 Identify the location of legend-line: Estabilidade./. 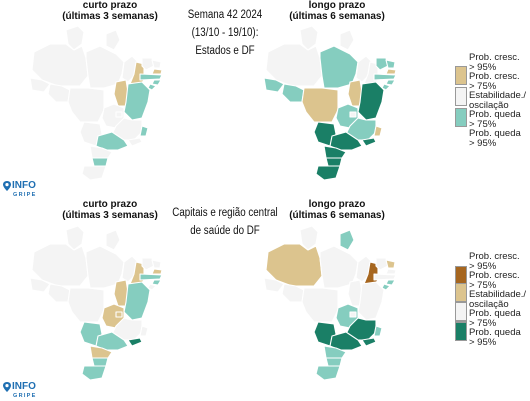
(498, 294).